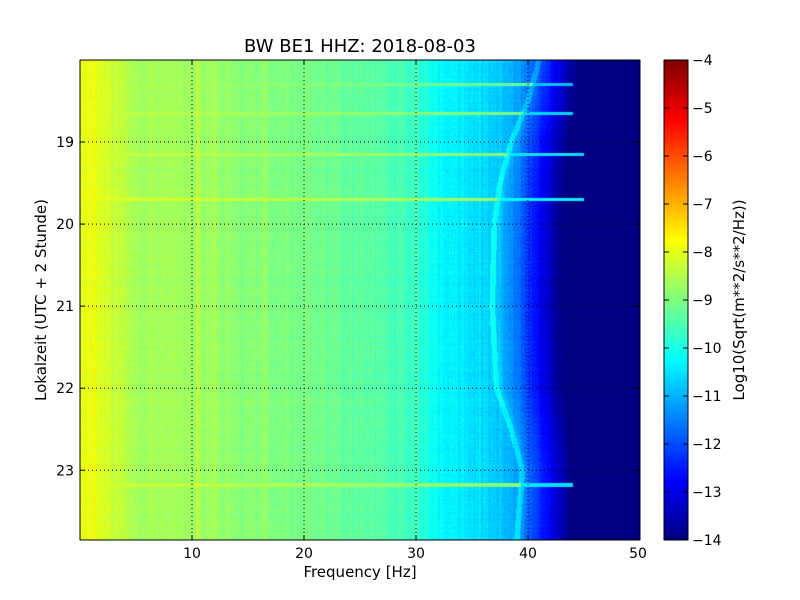 This screenshot has height=600, width=800. I want to click on x-tick-label: 30, so click(416, 554).